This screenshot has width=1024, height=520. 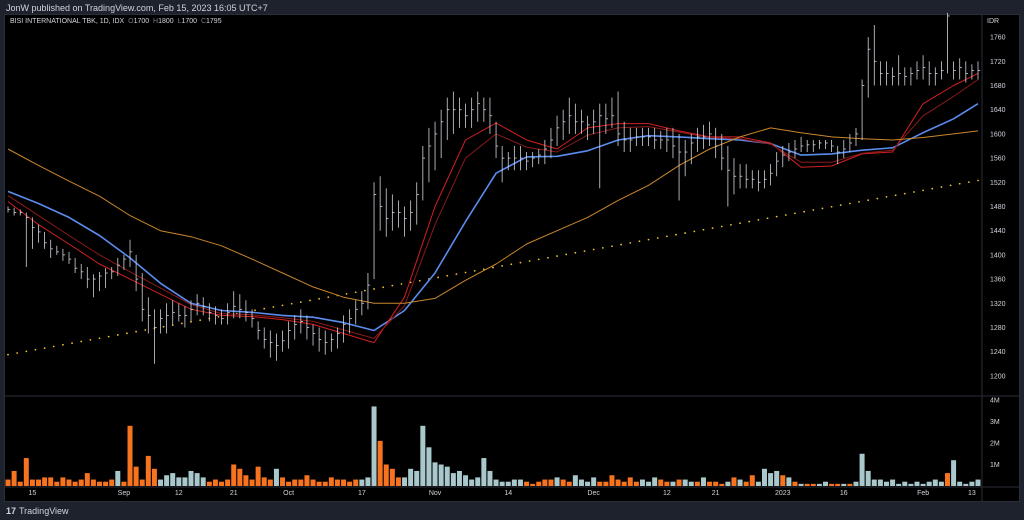 I want to click on close-value: 1795, so click(x=214, y=21).